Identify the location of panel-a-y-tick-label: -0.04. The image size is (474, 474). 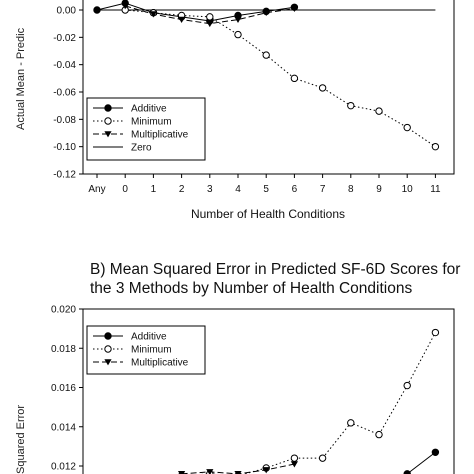
(64, 65).